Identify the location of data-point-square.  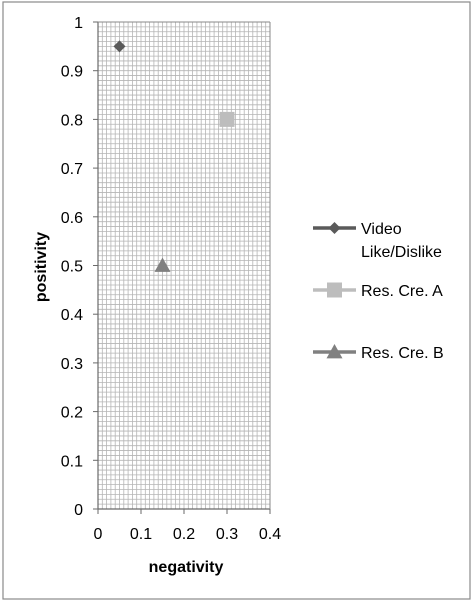
(227, 119).